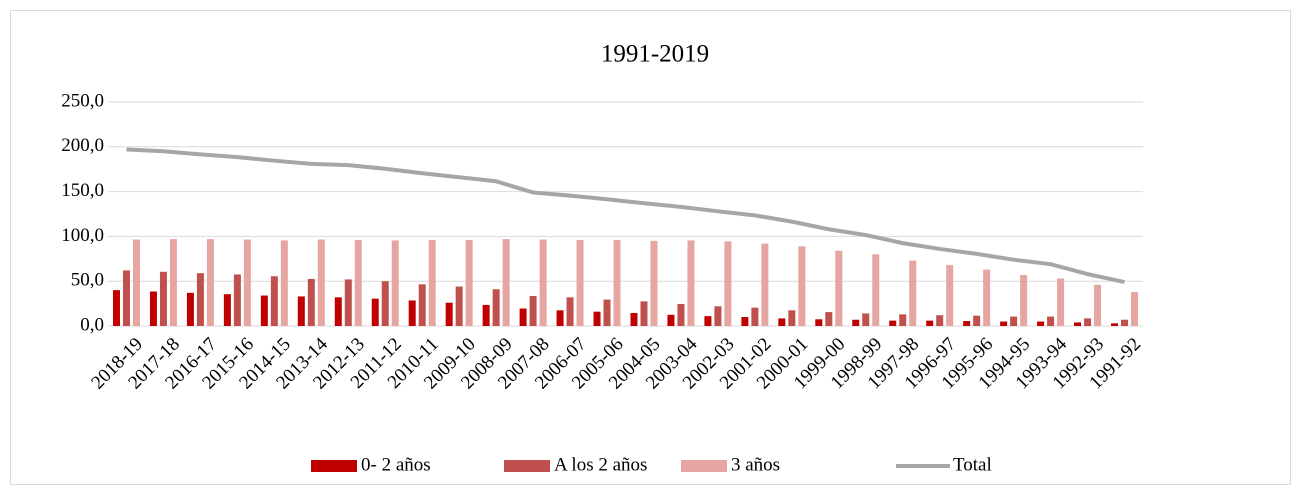 This screenshot has width=1301, height=500. I want to click on legend-label: Total, so click(972, 464).